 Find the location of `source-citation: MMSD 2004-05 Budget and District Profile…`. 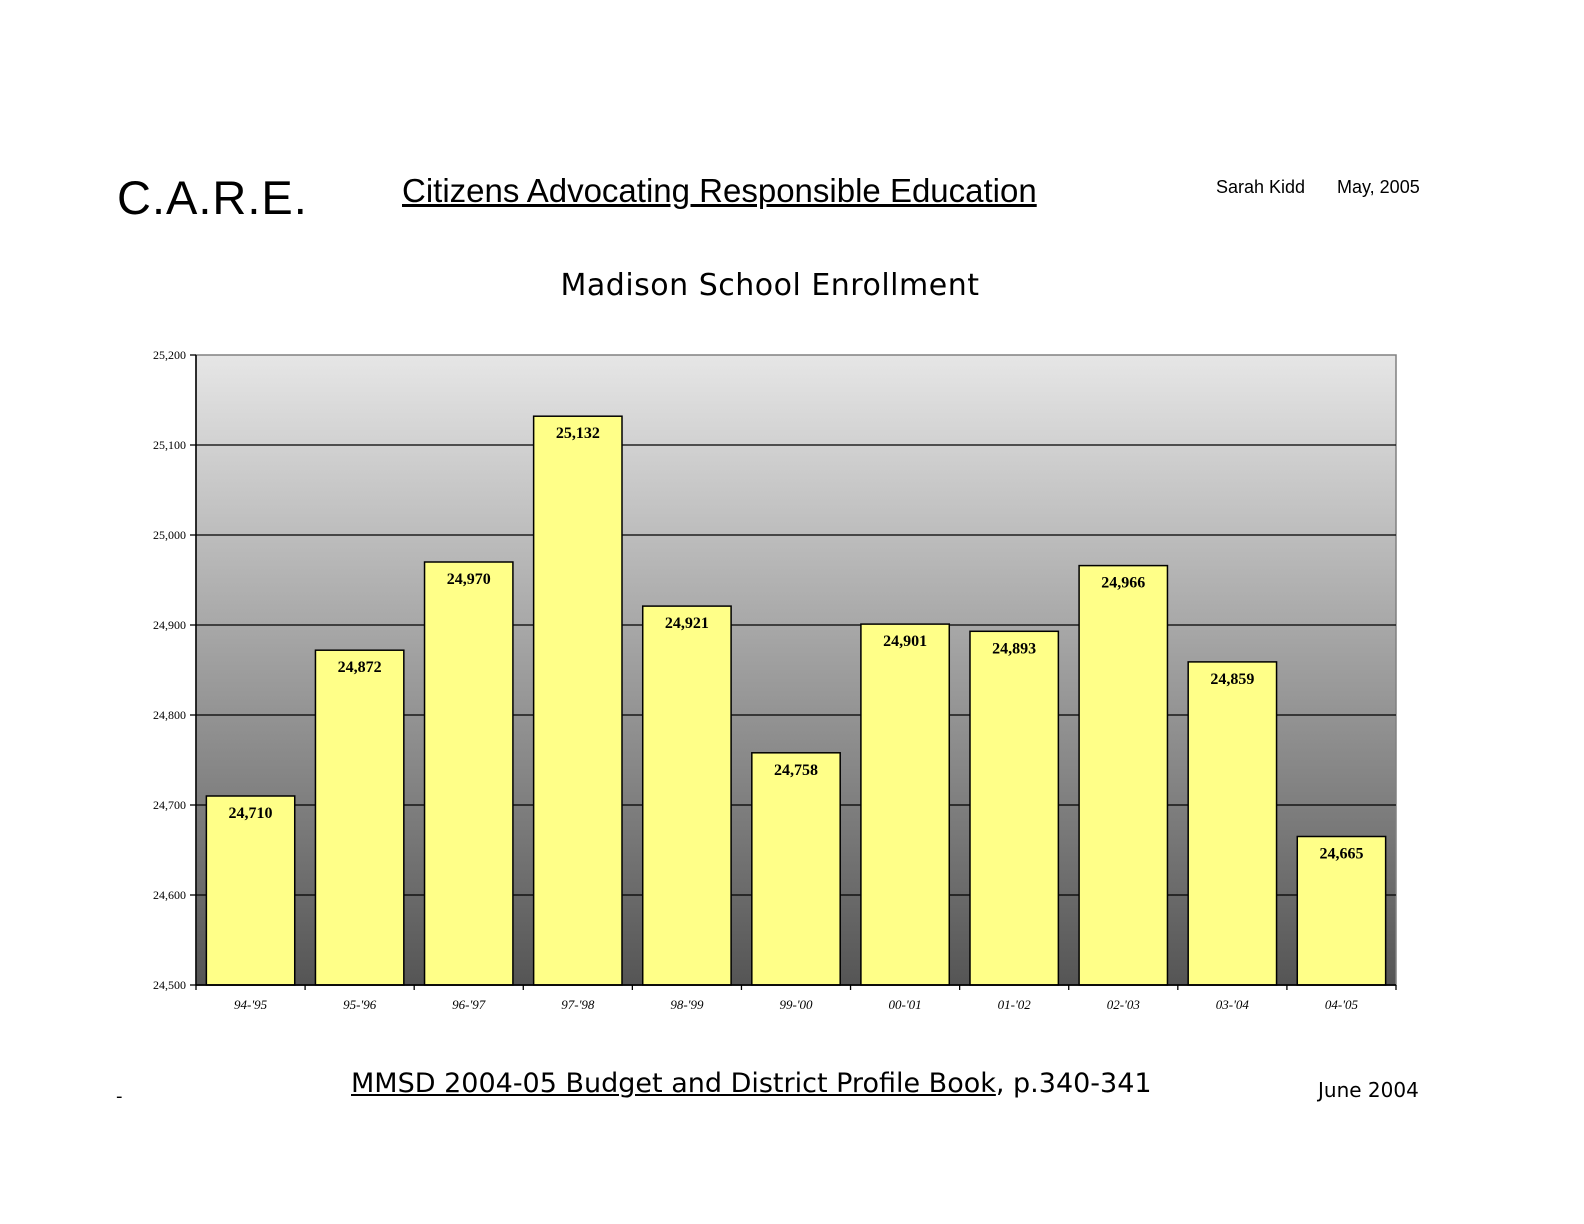

source-citation: MMSD 2004-05 Budget and District Profile… is located at coordinates (751, 1083).